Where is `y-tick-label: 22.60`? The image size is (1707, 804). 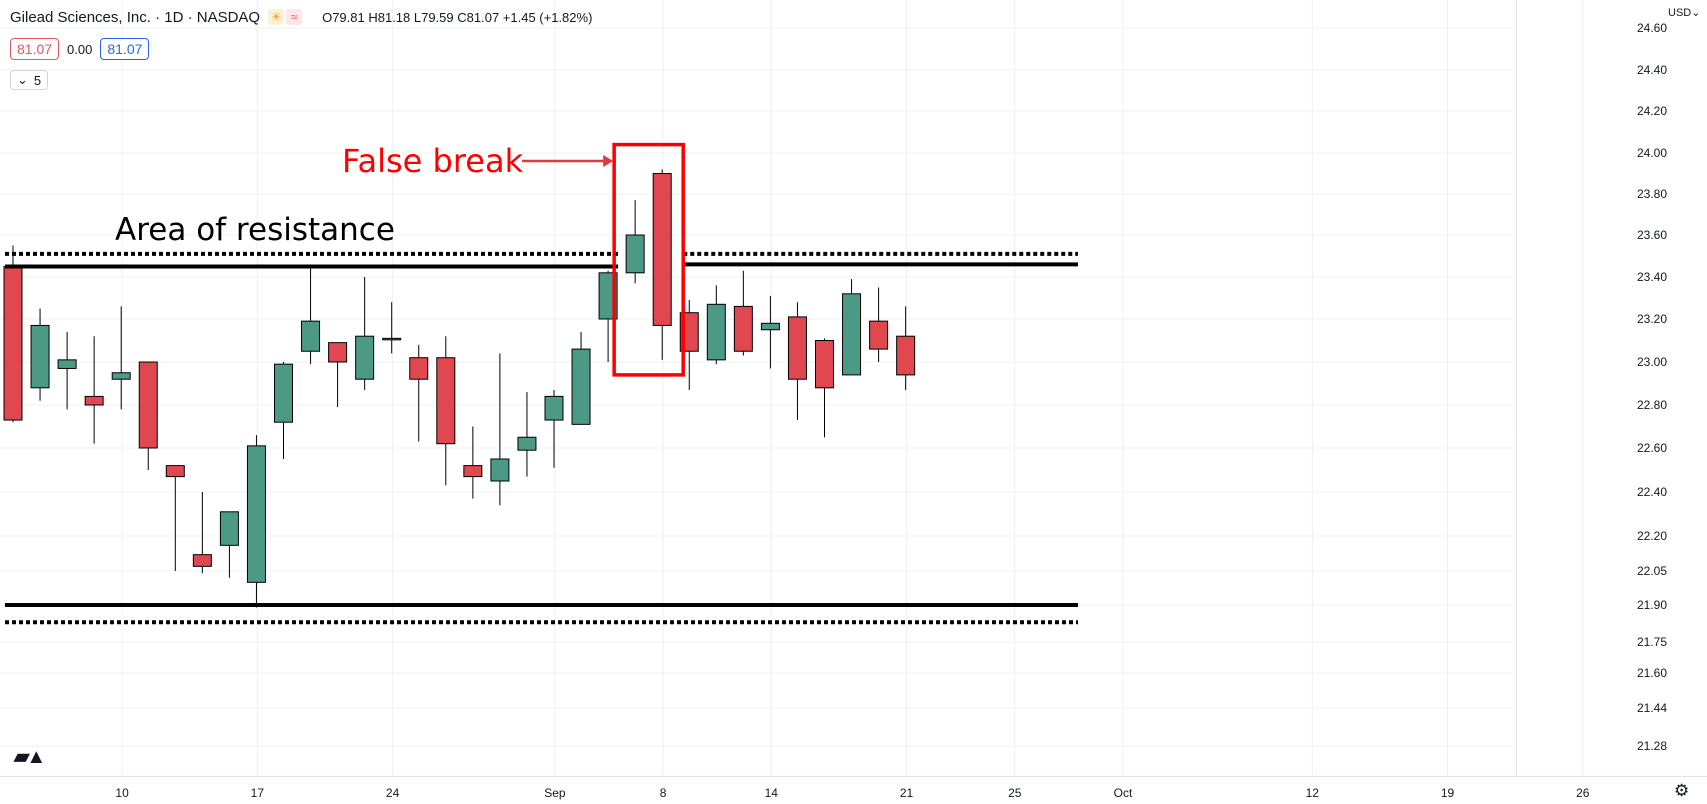 y-tick-label: 22.60 is located at coordinates (1652, 448).